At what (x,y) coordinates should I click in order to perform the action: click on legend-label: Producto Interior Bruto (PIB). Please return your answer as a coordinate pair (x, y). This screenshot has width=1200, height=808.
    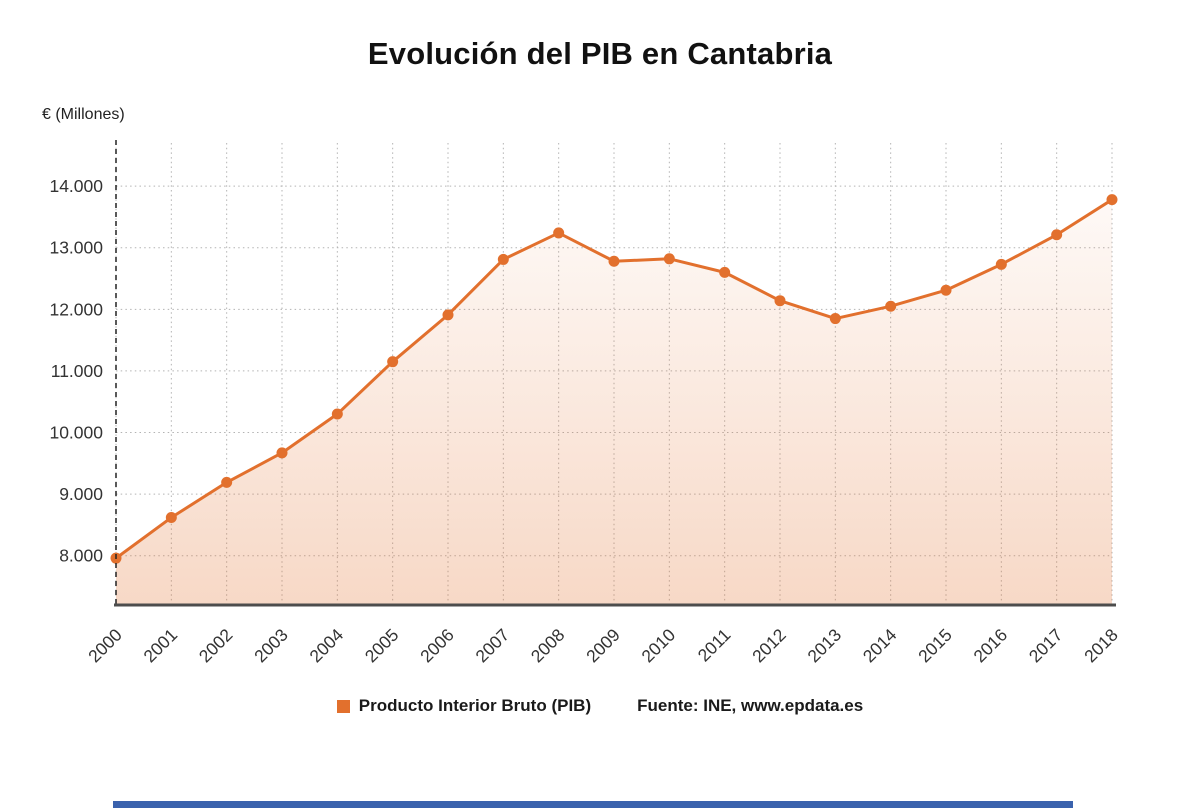
    Looking at the image, I should click on (475, 705).